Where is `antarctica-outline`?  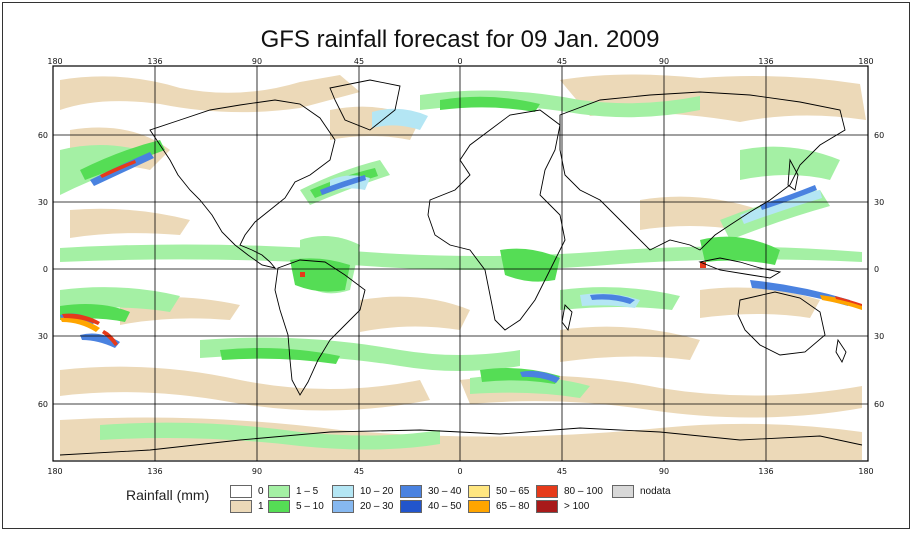 antarctica-outline is located at coordinates (461, 441).